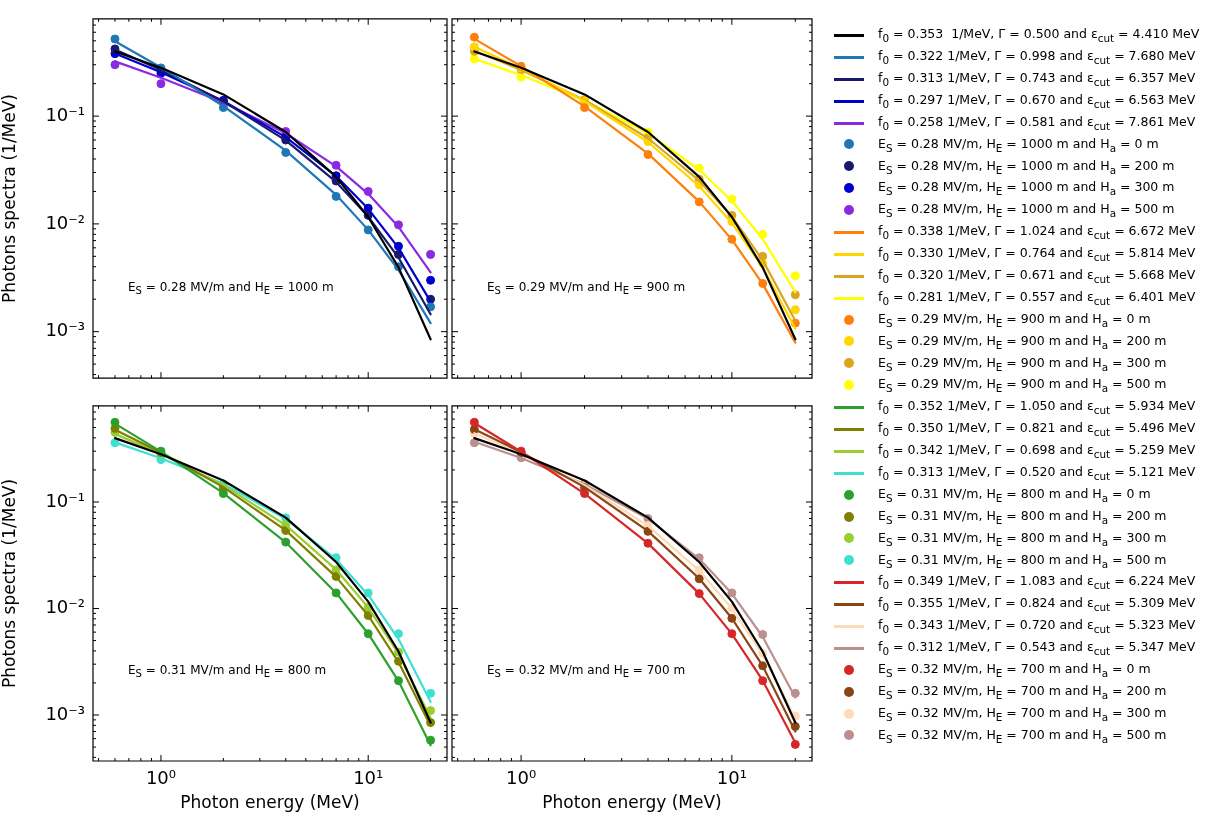  What do you see at coordinates (1039, 35) in the screenshot?
I see `legend-label: f$_{0}$ = 0.353 1/MeV, Γ = 0.500 and ε$_{cut}$ = 4.410 MeV` at bounding box center [1039, 35].